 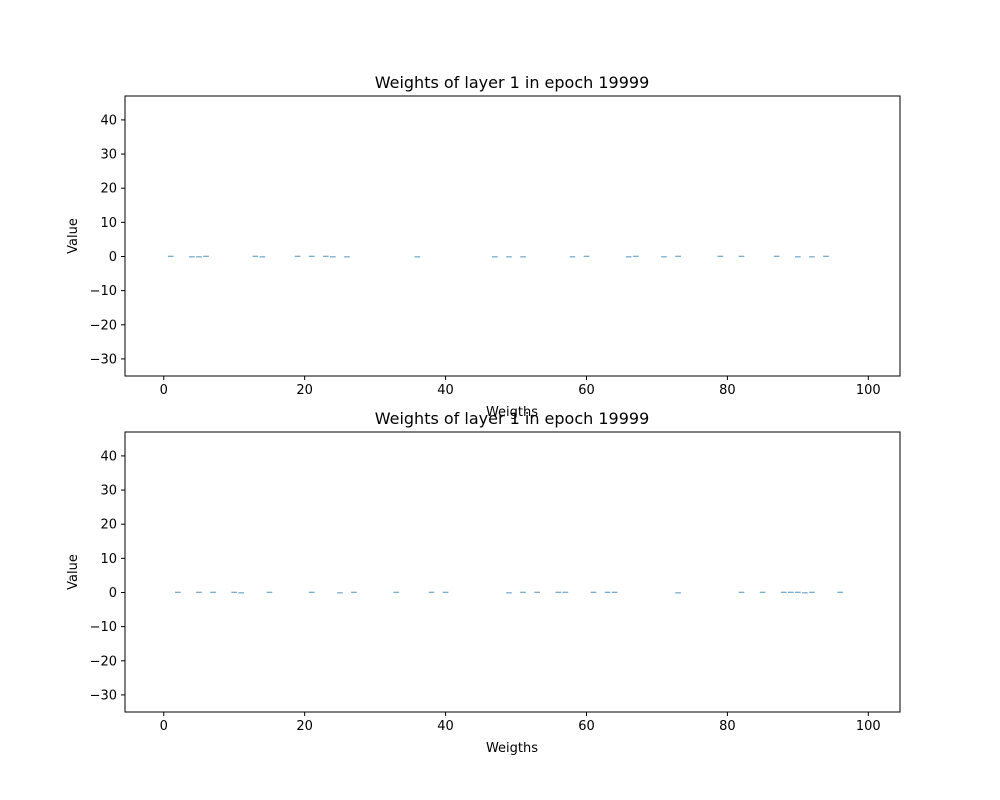 I want to click on chart-1-y-tick-label: 10, so click(x=108, y=223).